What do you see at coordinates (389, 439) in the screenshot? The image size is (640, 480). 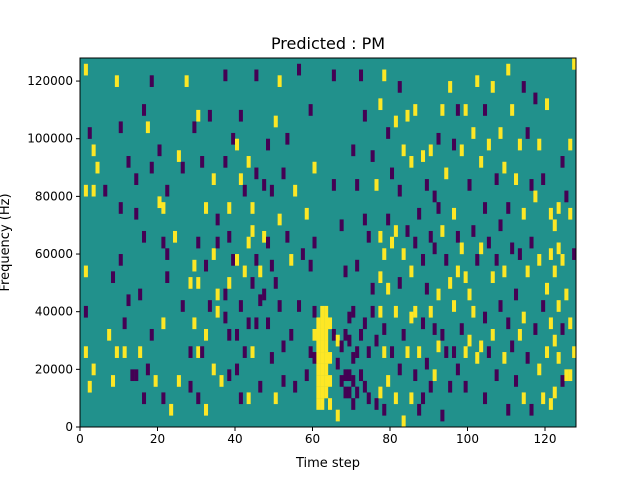 I see `x-tick-label: 80` at bounding box center [389, 439].